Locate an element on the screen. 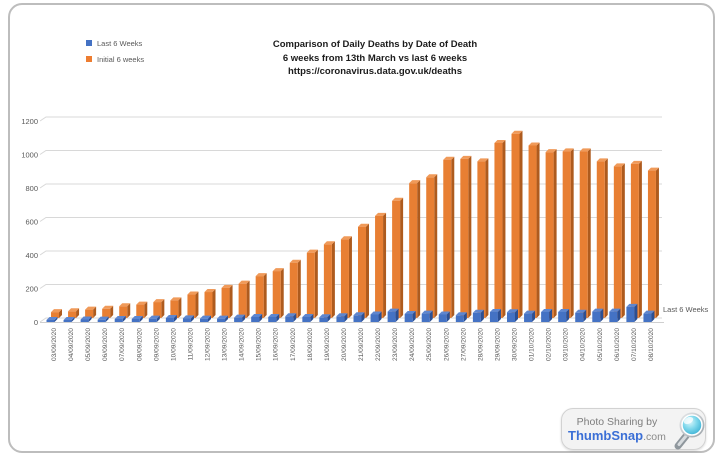 This screenshot has width=720, height=460. x-axis-tick-label: 25/09/2020 is located at coordinates (429, 344).